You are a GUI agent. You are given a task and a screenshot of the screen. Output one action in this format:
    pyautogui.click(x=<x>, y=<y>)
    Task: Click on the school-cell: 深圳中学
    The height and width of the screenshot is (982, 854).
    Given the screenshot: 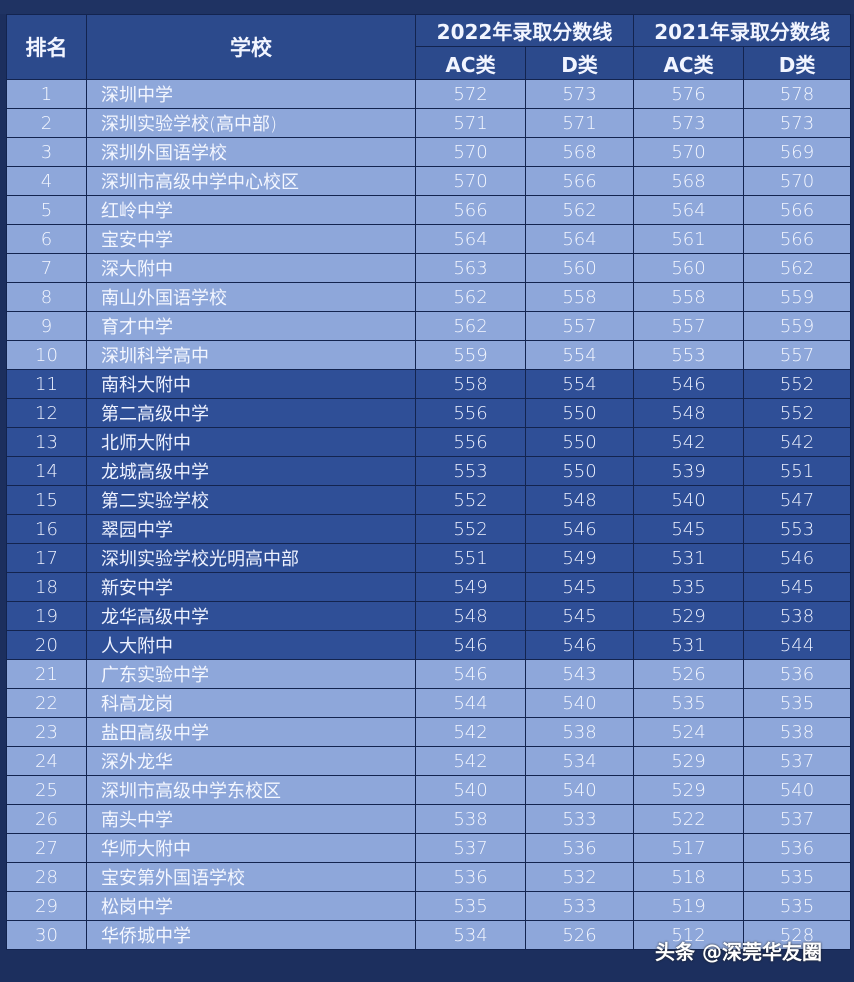 What is the action you would take?
    pyautogui.click(x=251, y=94)
    